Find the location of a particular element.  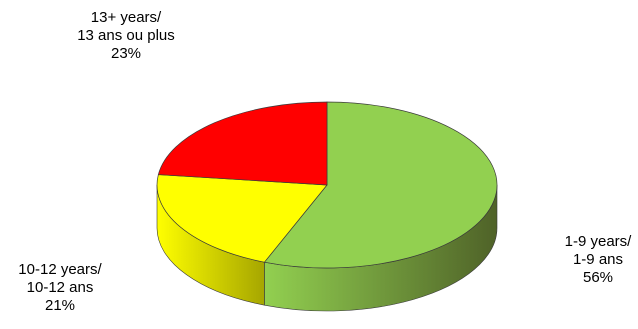

slice-label-0-line-0: 1-9 years/ is located at coordinates (599, 241).